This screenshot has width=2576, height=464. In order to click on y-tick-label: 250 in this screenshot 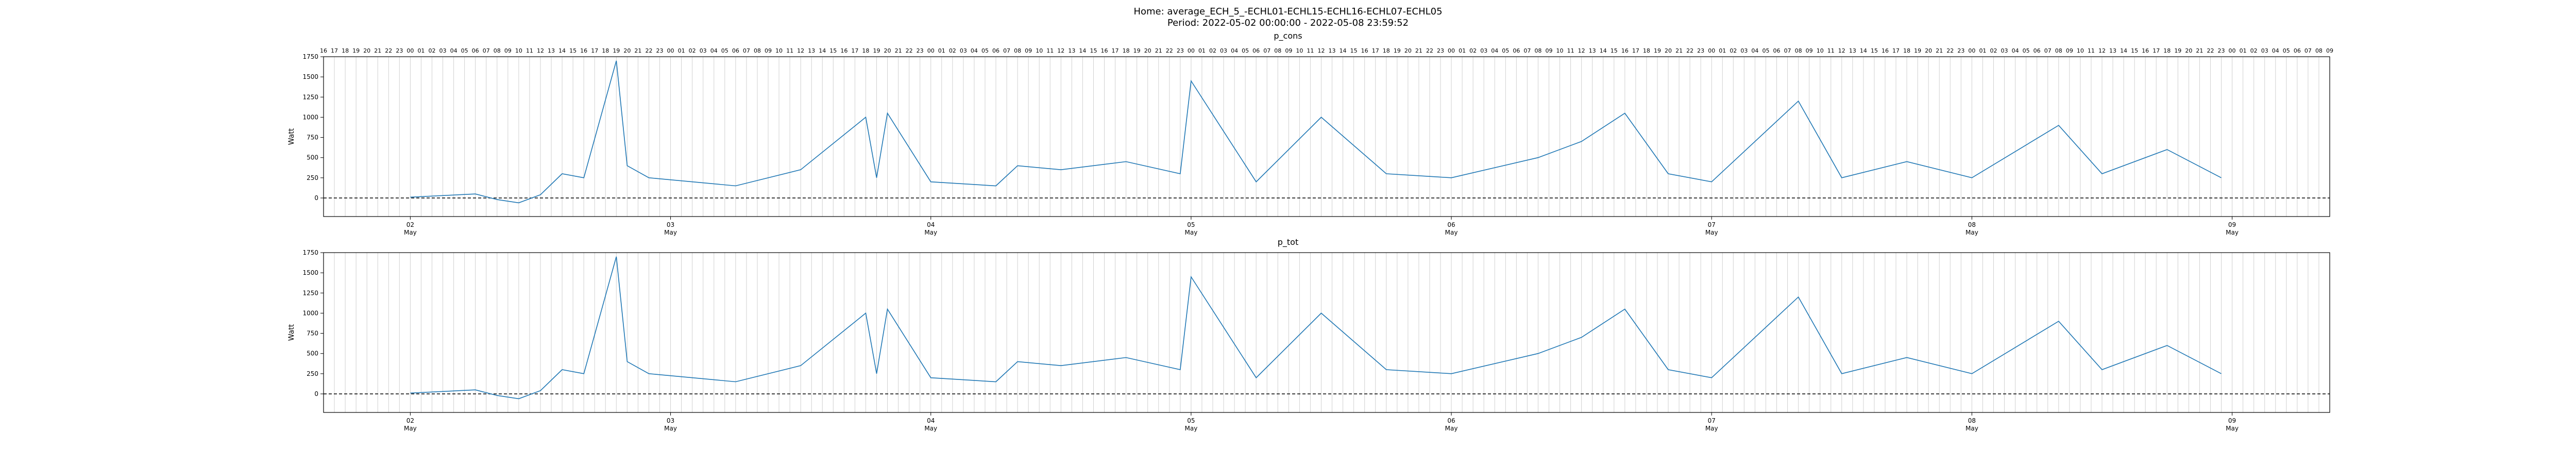, I will do `click(312, 373)`.